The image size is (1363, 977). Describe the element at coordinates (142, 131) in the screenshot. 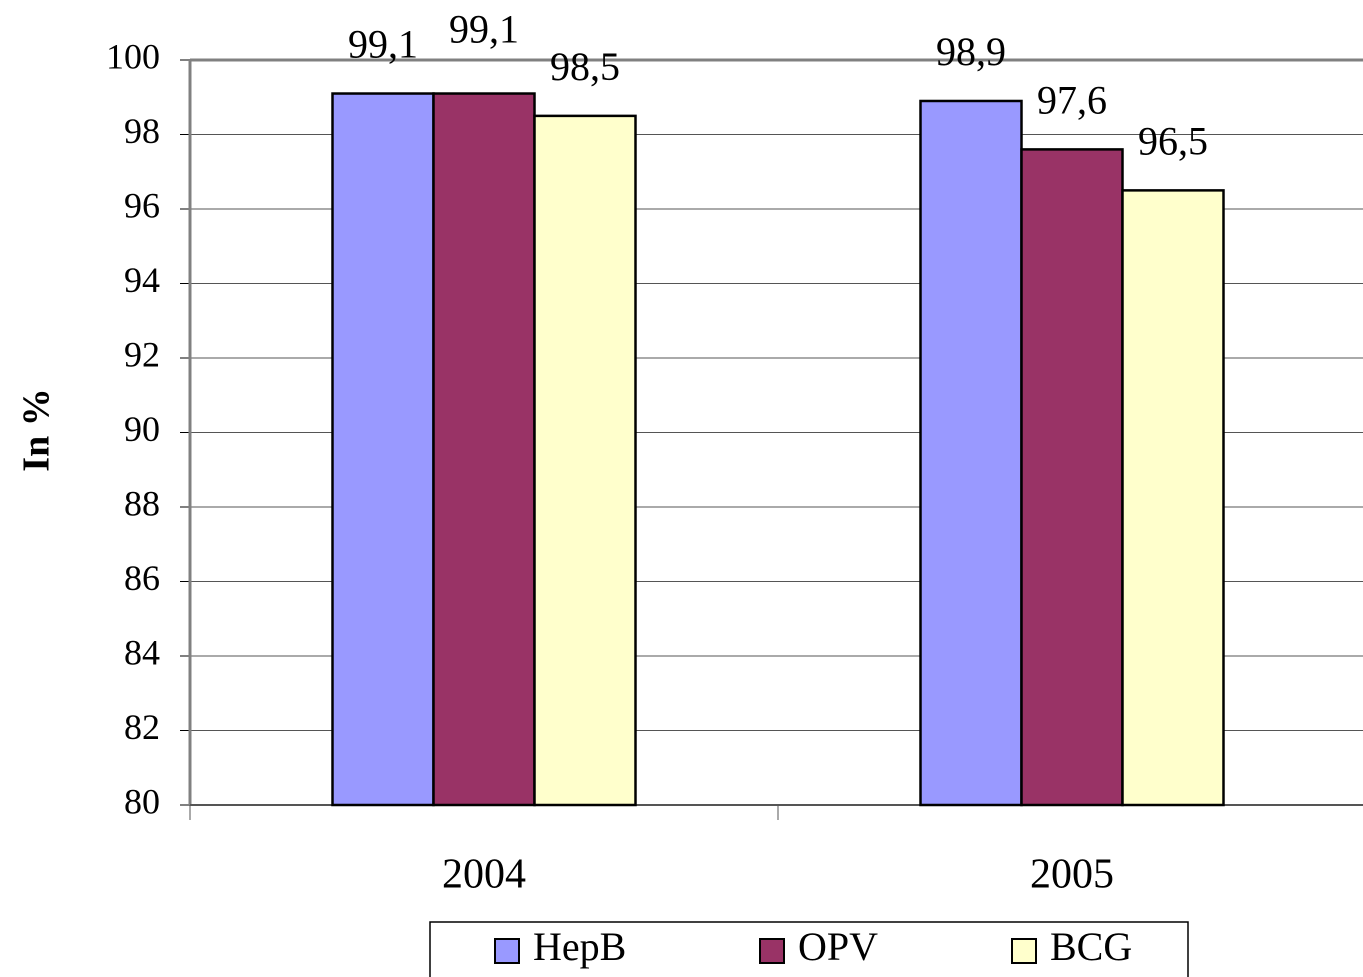

I see `y-tick-label: 98` at that location.